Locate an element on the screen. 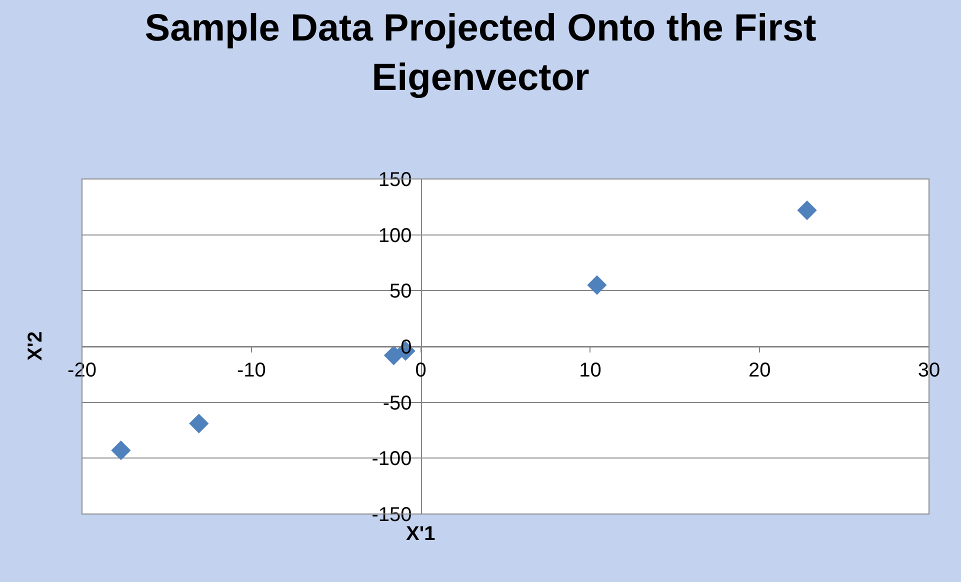 This screenshot has width=961, height=582. y-tick-label: 0 is located at coordinates (406, 347).